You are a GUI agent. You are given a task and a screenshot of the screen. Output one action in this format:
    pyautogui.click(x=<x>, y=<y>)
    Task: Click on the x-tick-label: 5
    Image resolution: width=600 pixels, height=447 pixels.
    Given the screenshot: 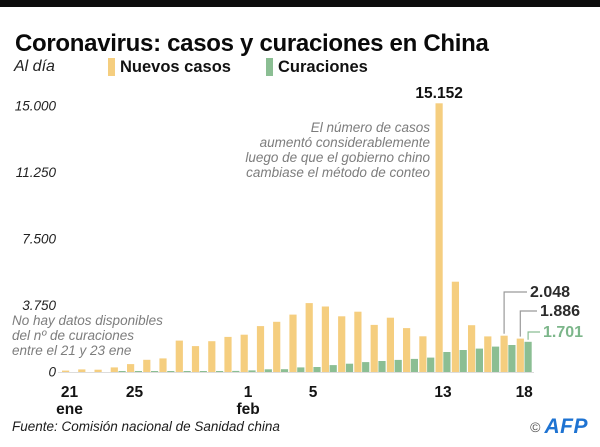 What is the action you would take?
    pyautogui.click(x=313, y=392)
    